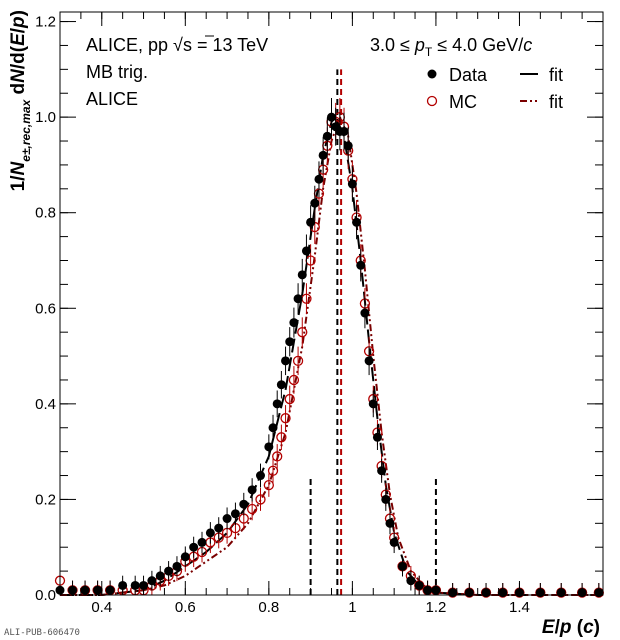 The width and height of the screenshot is (620, 640). What do you see at coordinates (185, 607) in the screenshot?
I see `x-tick-label: 0.6` at bounding box center [185, 607].